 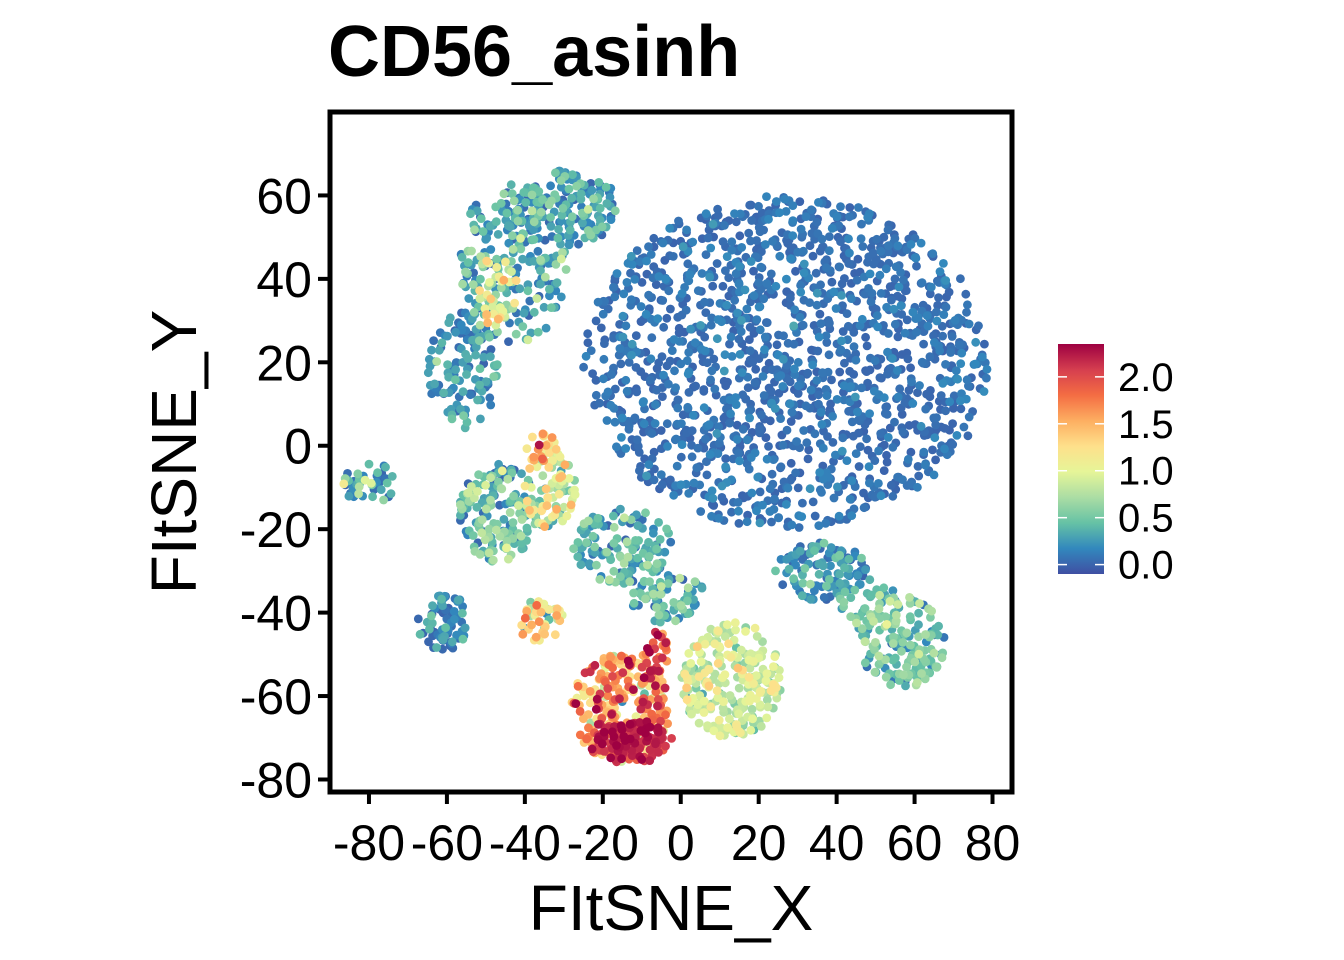 I want to click on colorbar-tick-label: 0.5, so click(x=1146, y=519).